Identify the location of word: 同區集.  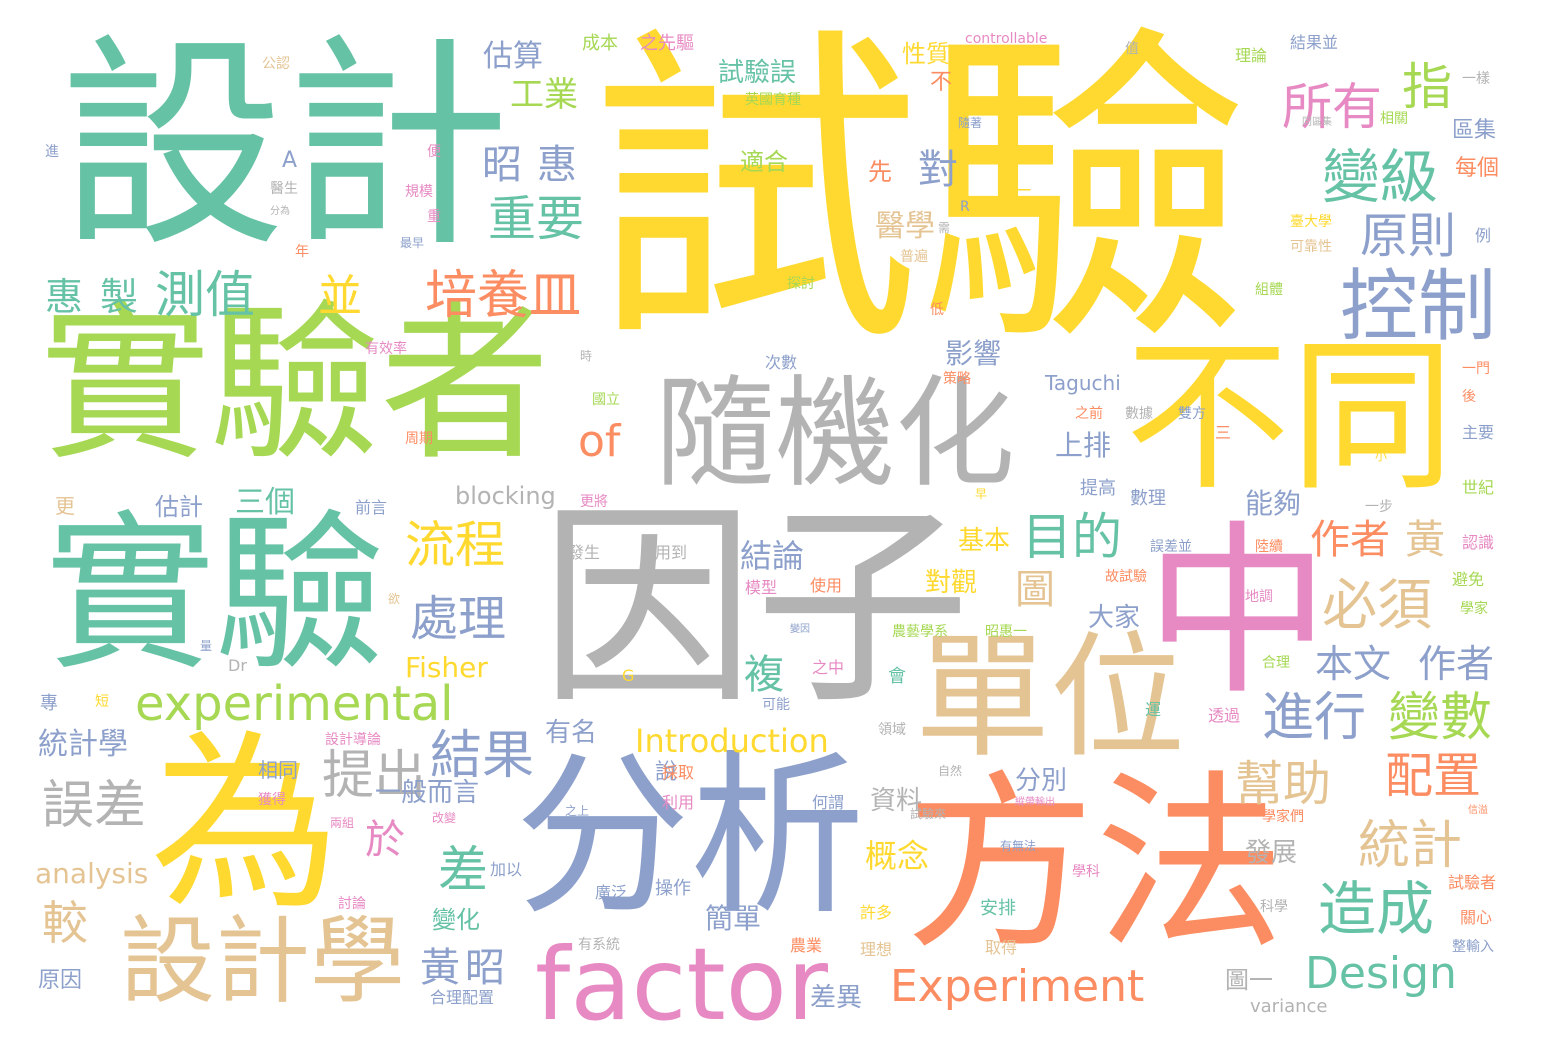
(1317, 122).